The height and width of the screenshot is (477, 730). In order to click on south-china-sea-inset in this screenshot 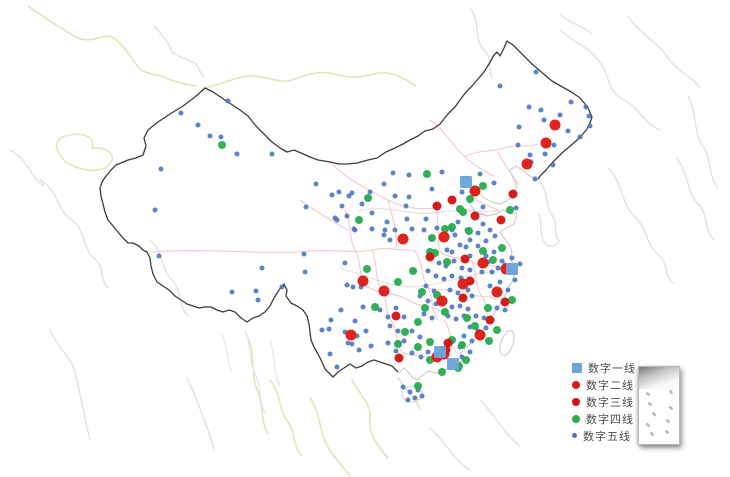, I will do `click(659, 405)`.